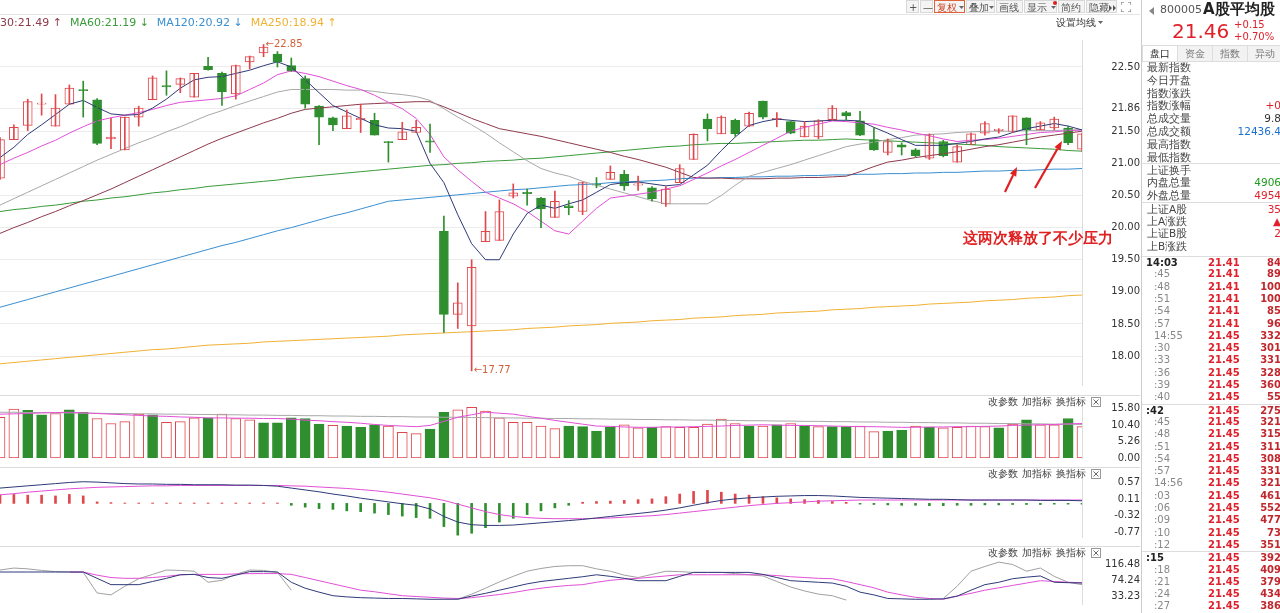 This screenshot has height=613, width=1280. What do you see at coordinates (1071, 6) in the screenshot?
I see `text: 简约` at bounding box center [1071, 6].